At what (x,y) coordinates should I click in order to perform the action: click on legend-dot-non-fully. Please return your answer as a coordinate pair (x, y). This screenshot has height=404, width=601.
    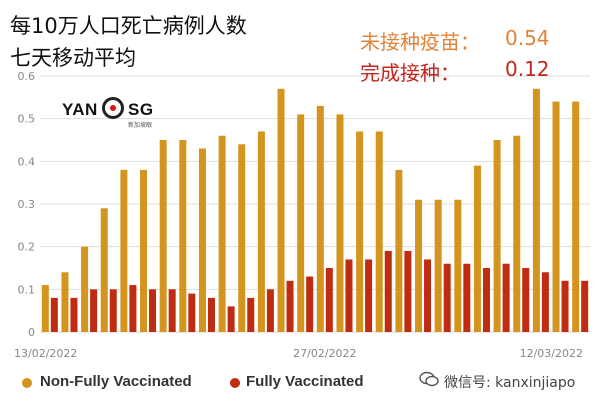
    Looking at the image, I should click on (27, 383).